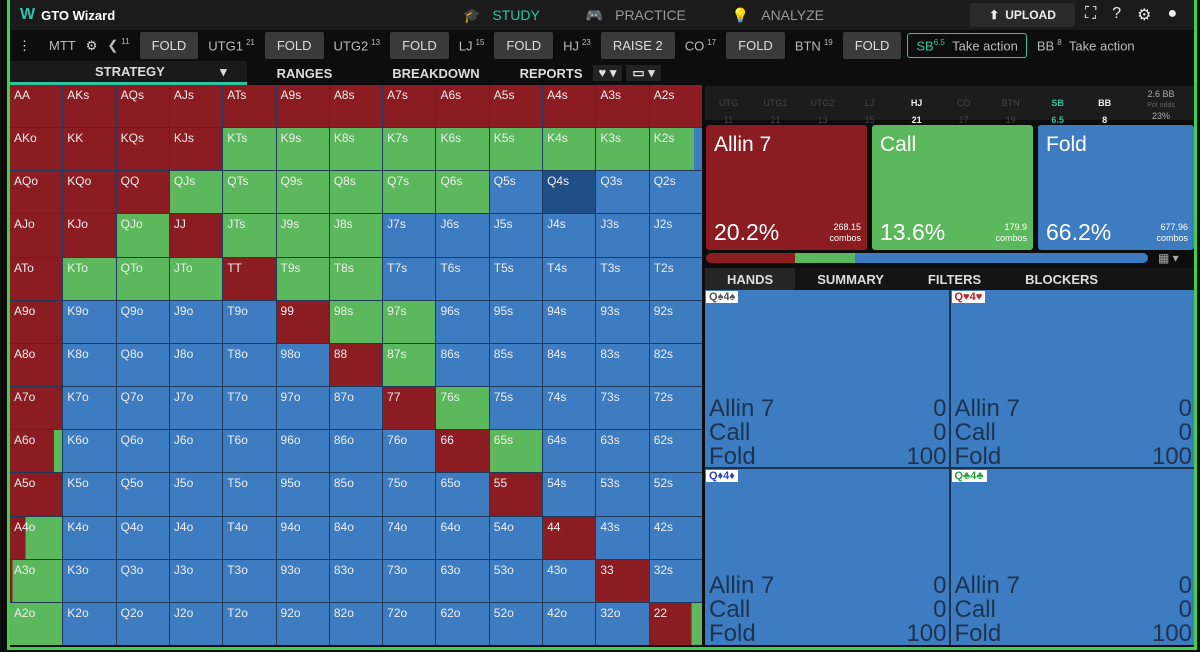 This screenshot has height=652, width=1200. Describe the element at coordinates (302, 494) in the screenshot. I see `hand-cell: 95o` at that location.